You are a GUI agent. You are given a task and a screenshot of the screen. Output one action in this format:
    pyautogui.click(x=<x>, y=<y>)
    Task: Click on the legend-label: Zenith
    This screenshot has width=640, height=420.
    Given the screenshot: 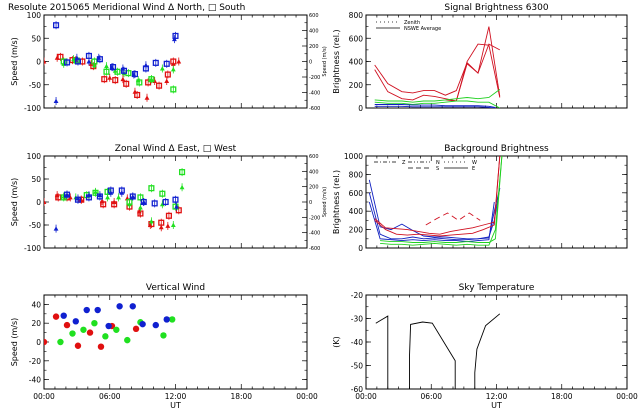 What is the action you would take?
    pyautogui.click(x=412, y=23)
    